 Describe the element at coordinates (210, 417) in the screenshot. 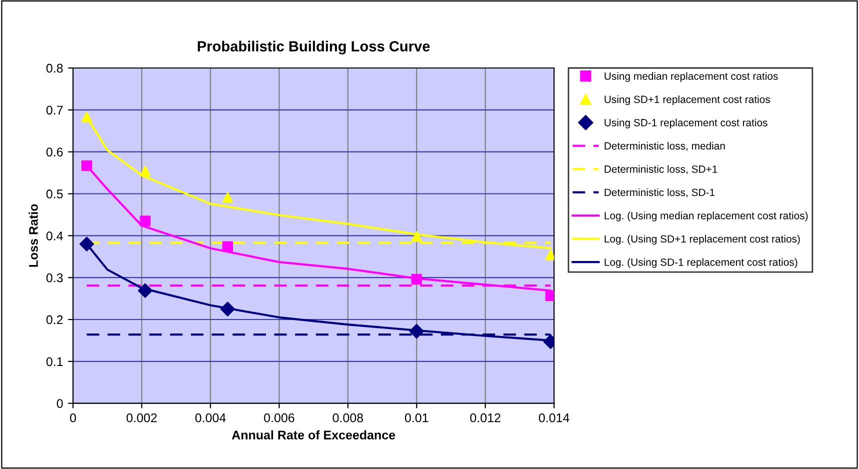

I see `x-tick-label: 0.004` at that location.